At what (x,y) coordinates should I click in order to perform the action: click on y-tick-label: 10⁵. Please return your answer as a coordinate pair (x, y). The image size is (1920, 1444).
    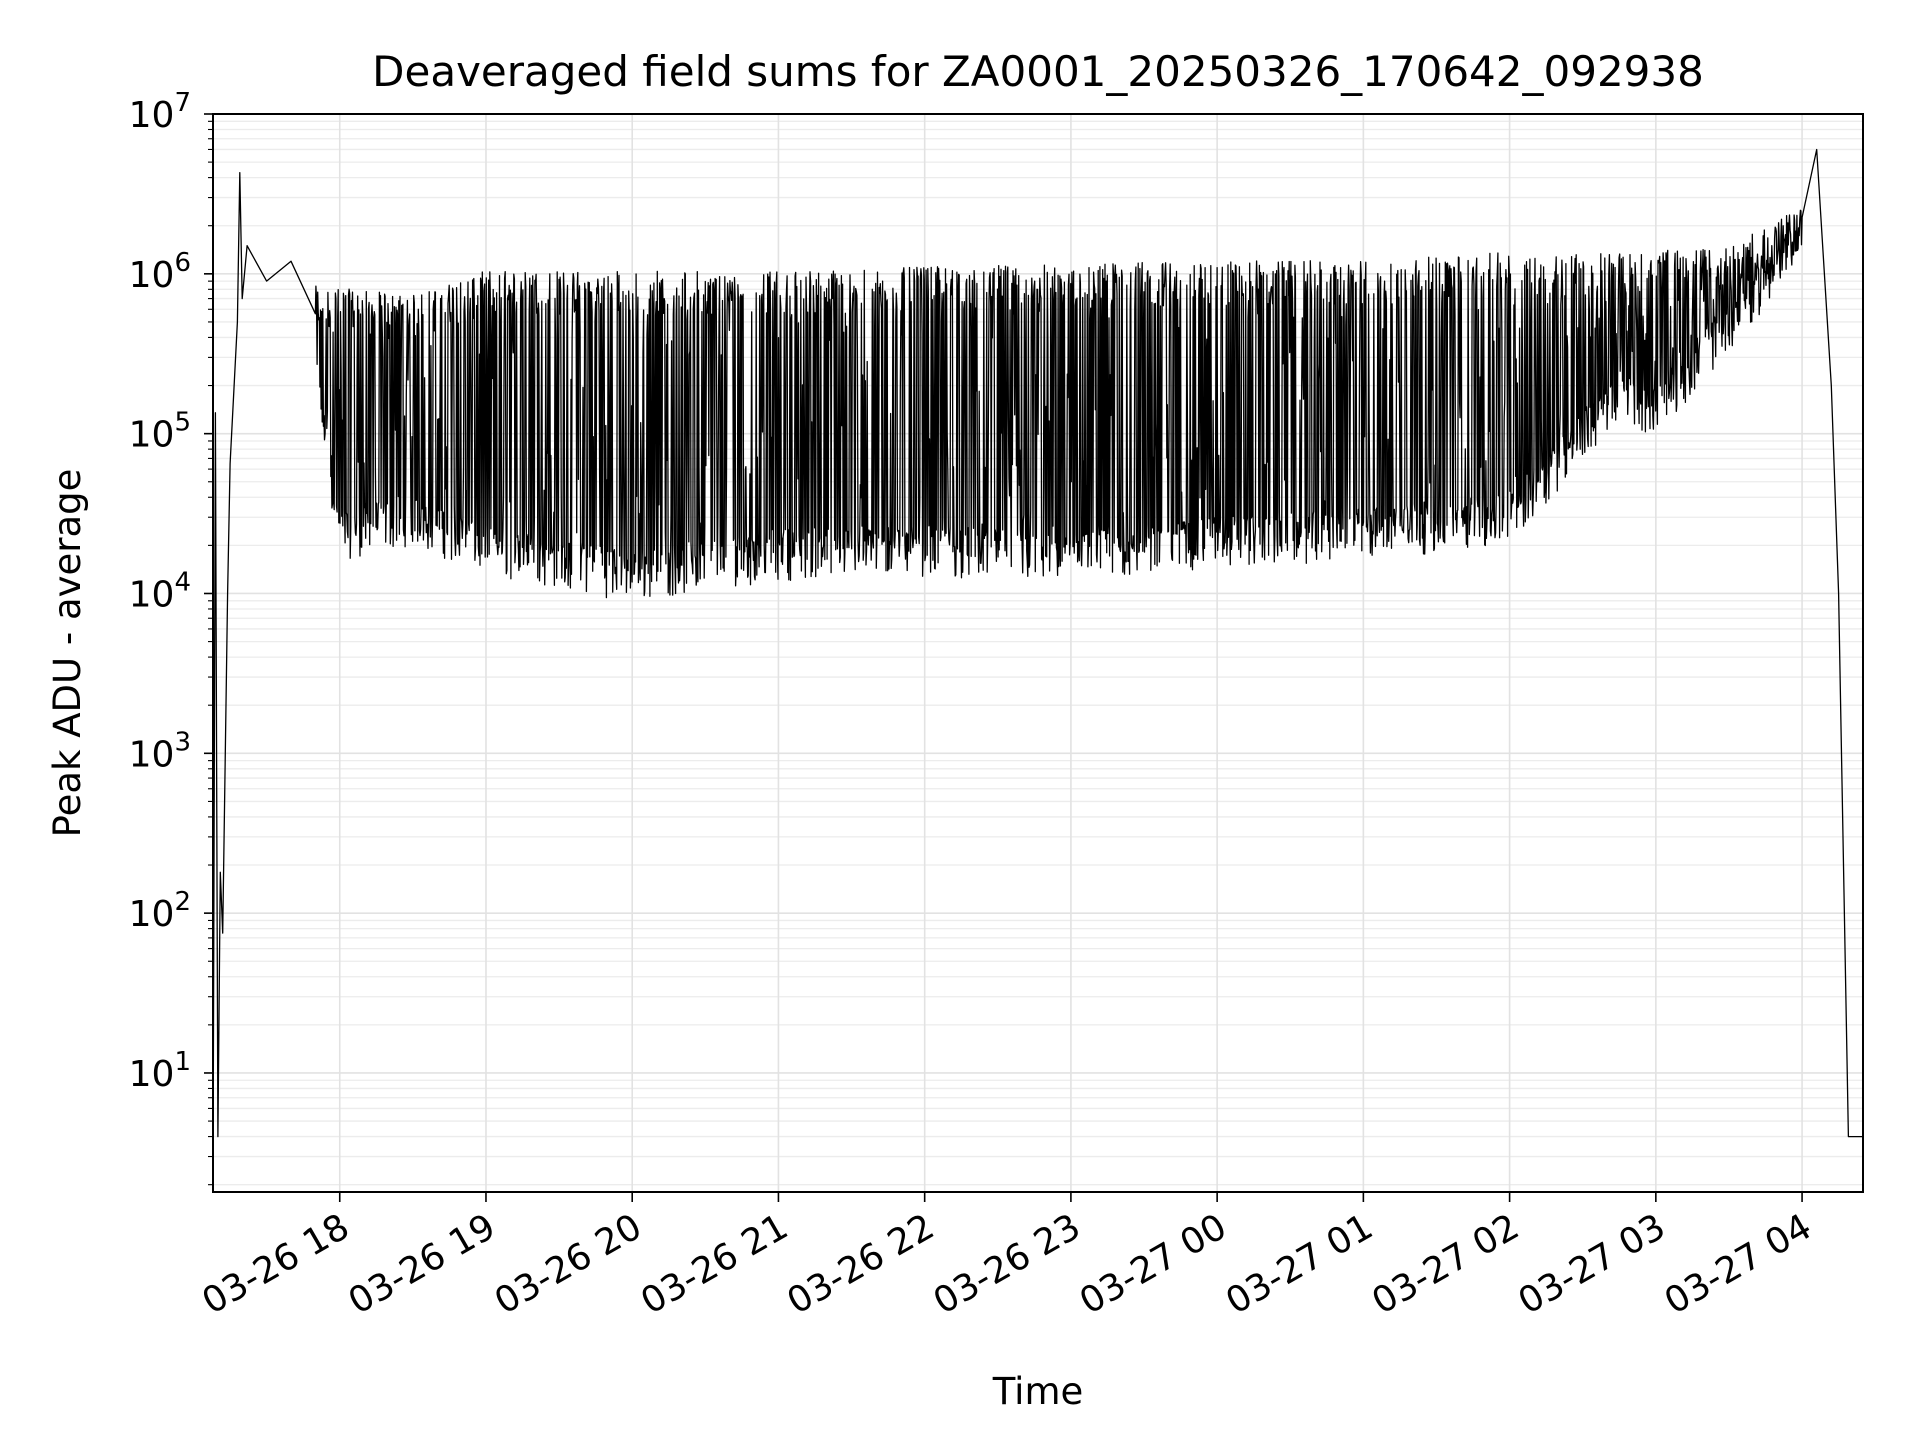
    Looking at the image, I should click on (160, 432).